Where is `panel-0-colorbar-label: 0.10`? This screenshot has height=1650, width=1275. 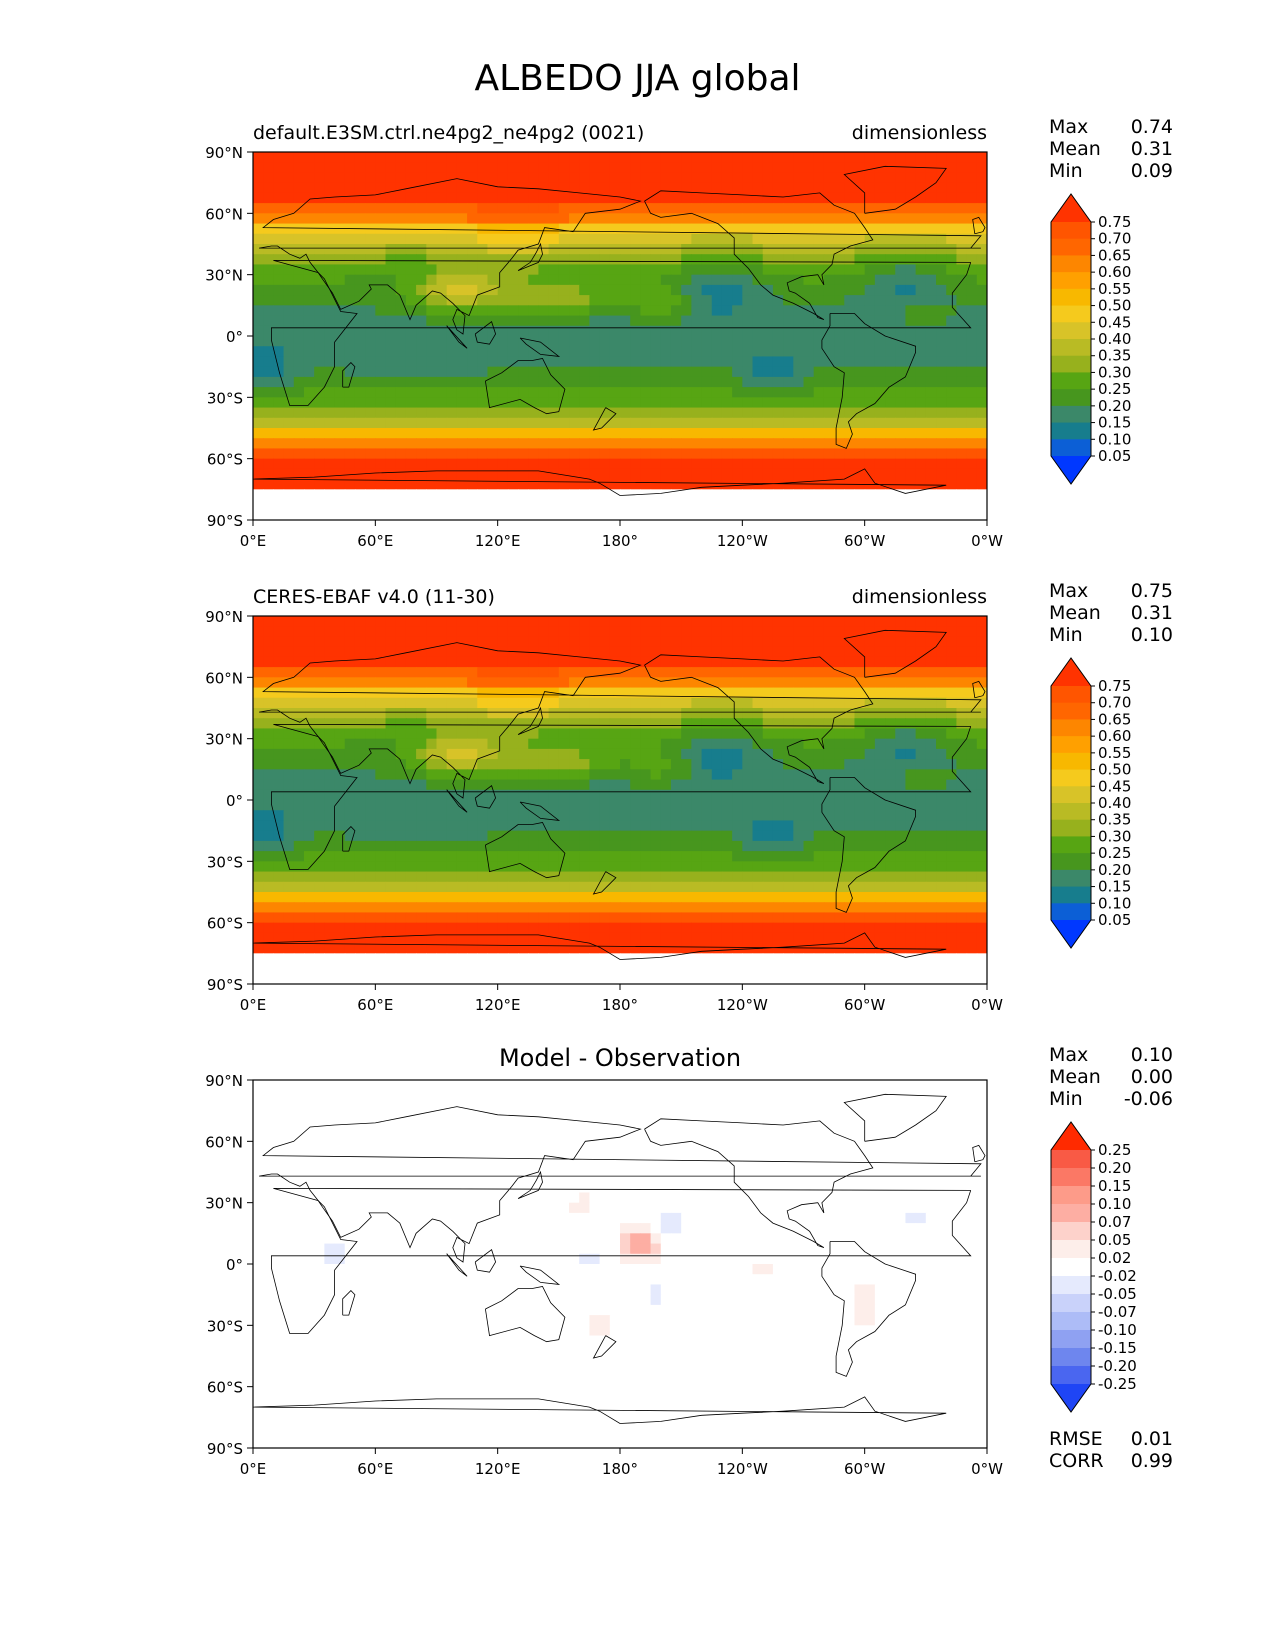 panel-0-colorbar-label: 0.10 is located at coordinates (1114, 439).